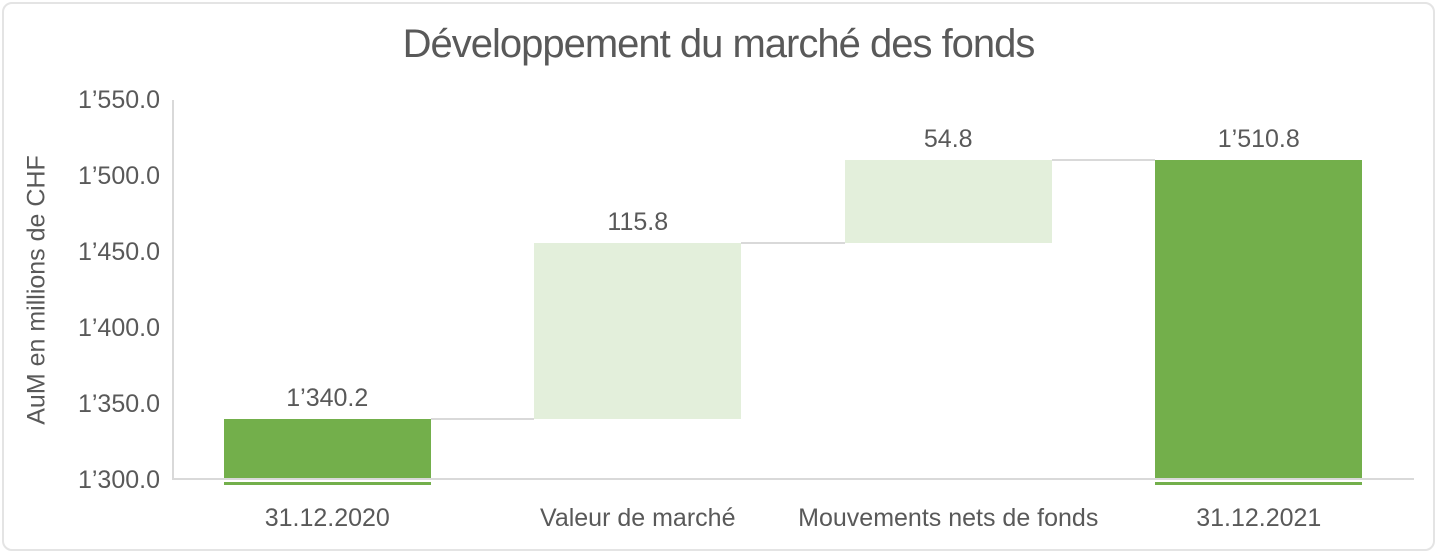 The width and height of the screenshot is (1437, 553). Describe the element at coordinates (118, 404) in the screenshot. I see `y-tick-label-1350: 1’350.0` at that location.